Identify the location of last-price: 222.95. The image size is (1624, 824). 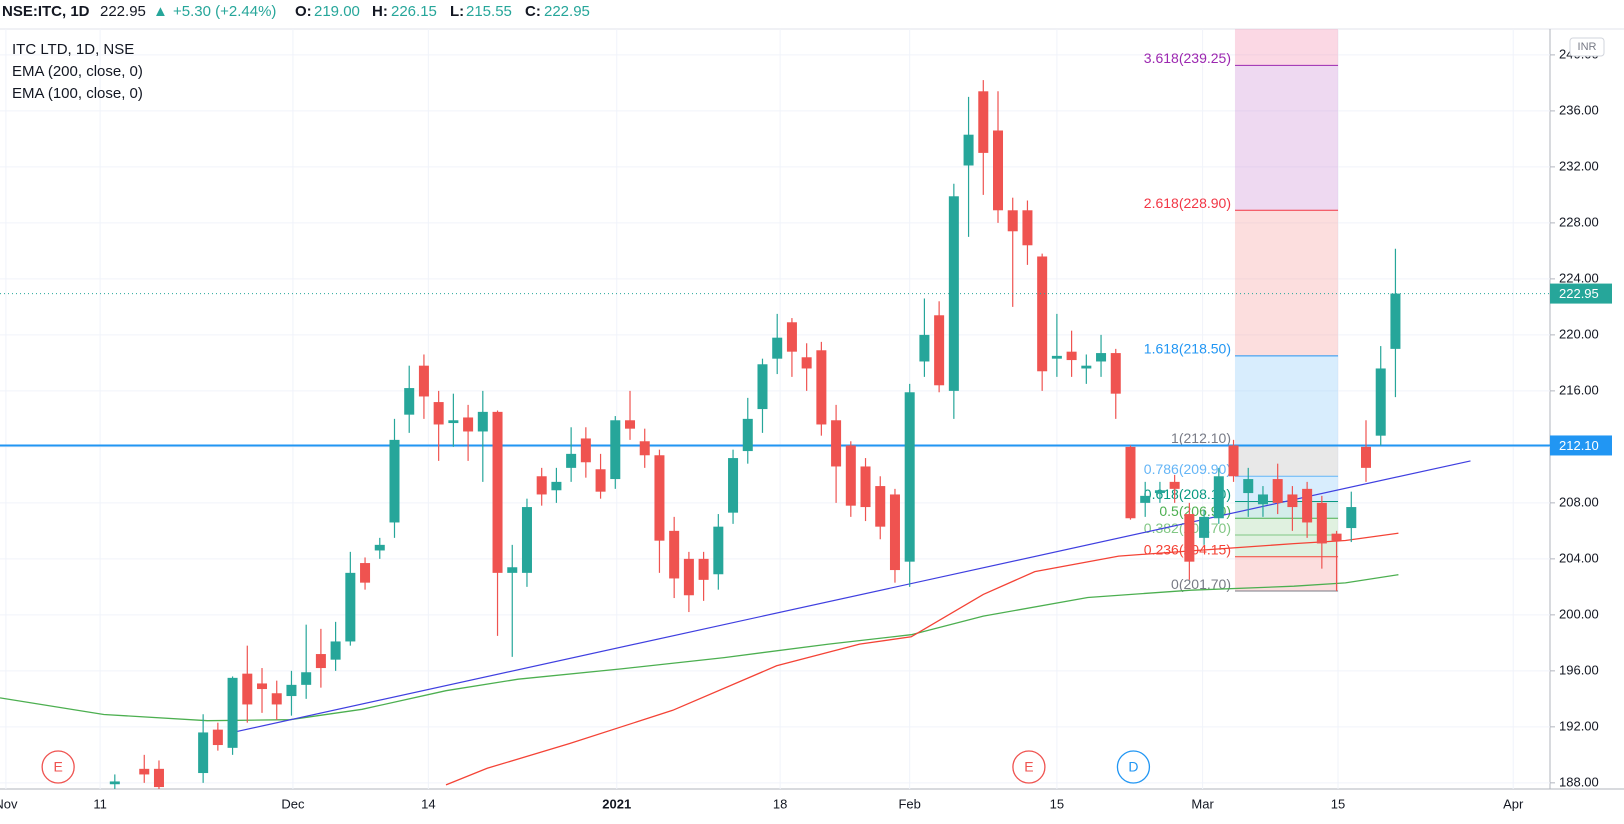
(123, 11).